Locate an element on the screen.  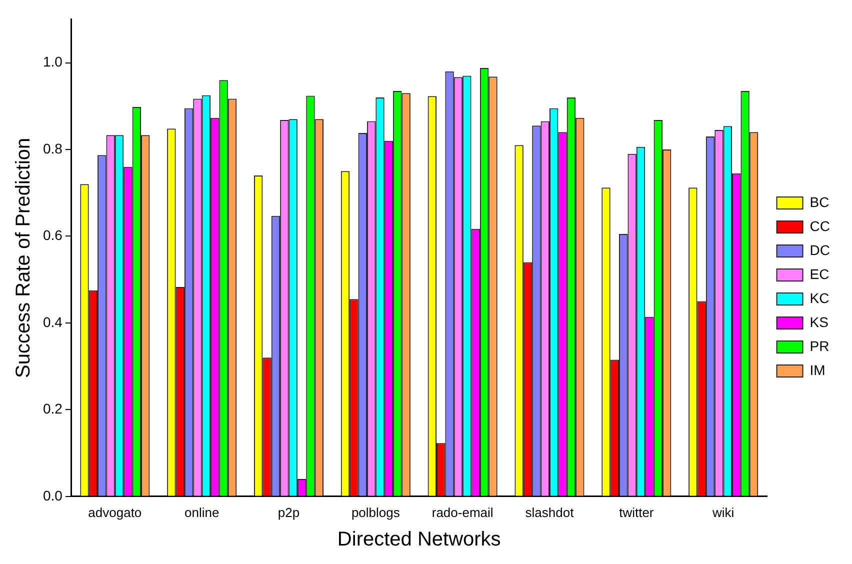
legend-label: KS is located at coordinates (819, 322).